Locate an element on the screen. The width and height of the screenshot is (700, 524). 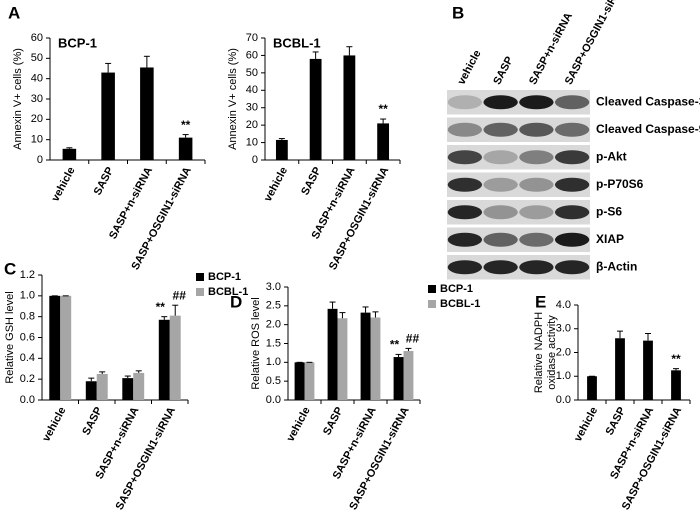
panel-label: D is located at coordinates (236, 301).